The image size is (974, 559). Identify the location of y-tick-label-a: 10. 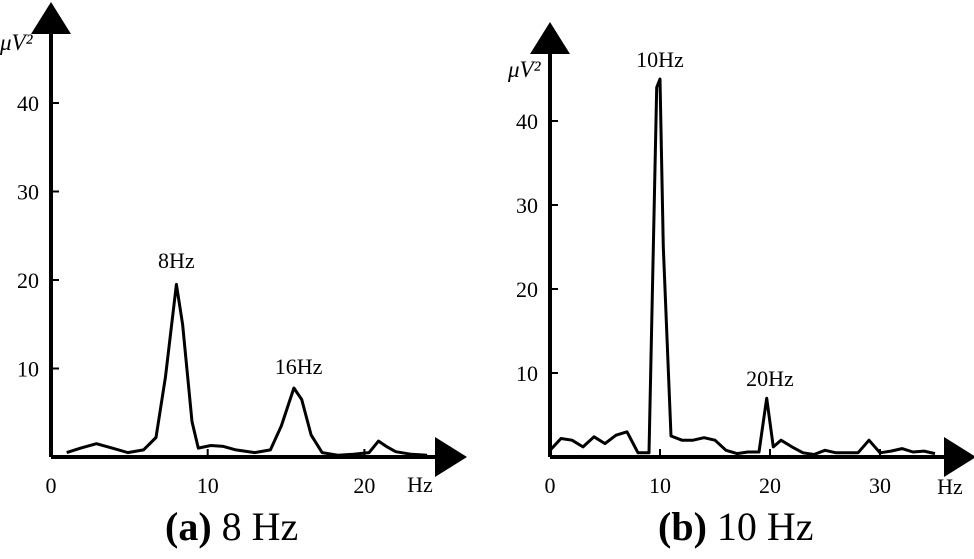
(28, 369).